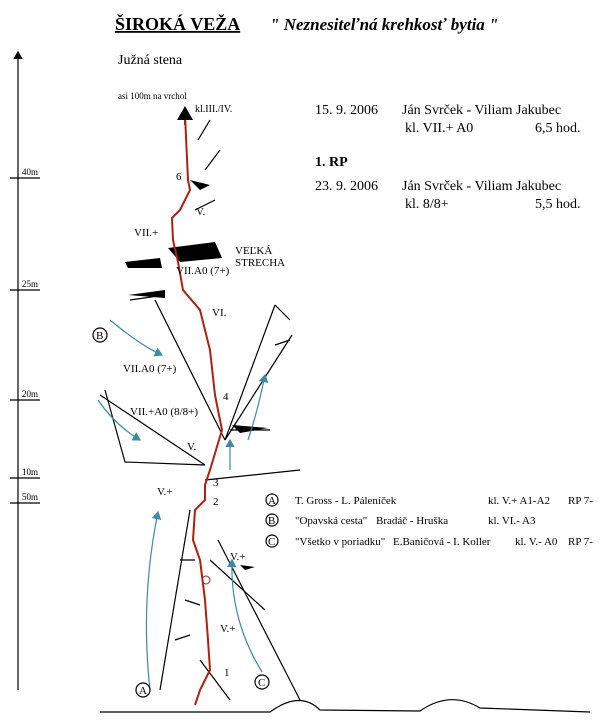 Image resolution: width=600 pixels, height=721 pixels. I want to click on legend-authors: Bradáč - Hruška, so click(412, 521).